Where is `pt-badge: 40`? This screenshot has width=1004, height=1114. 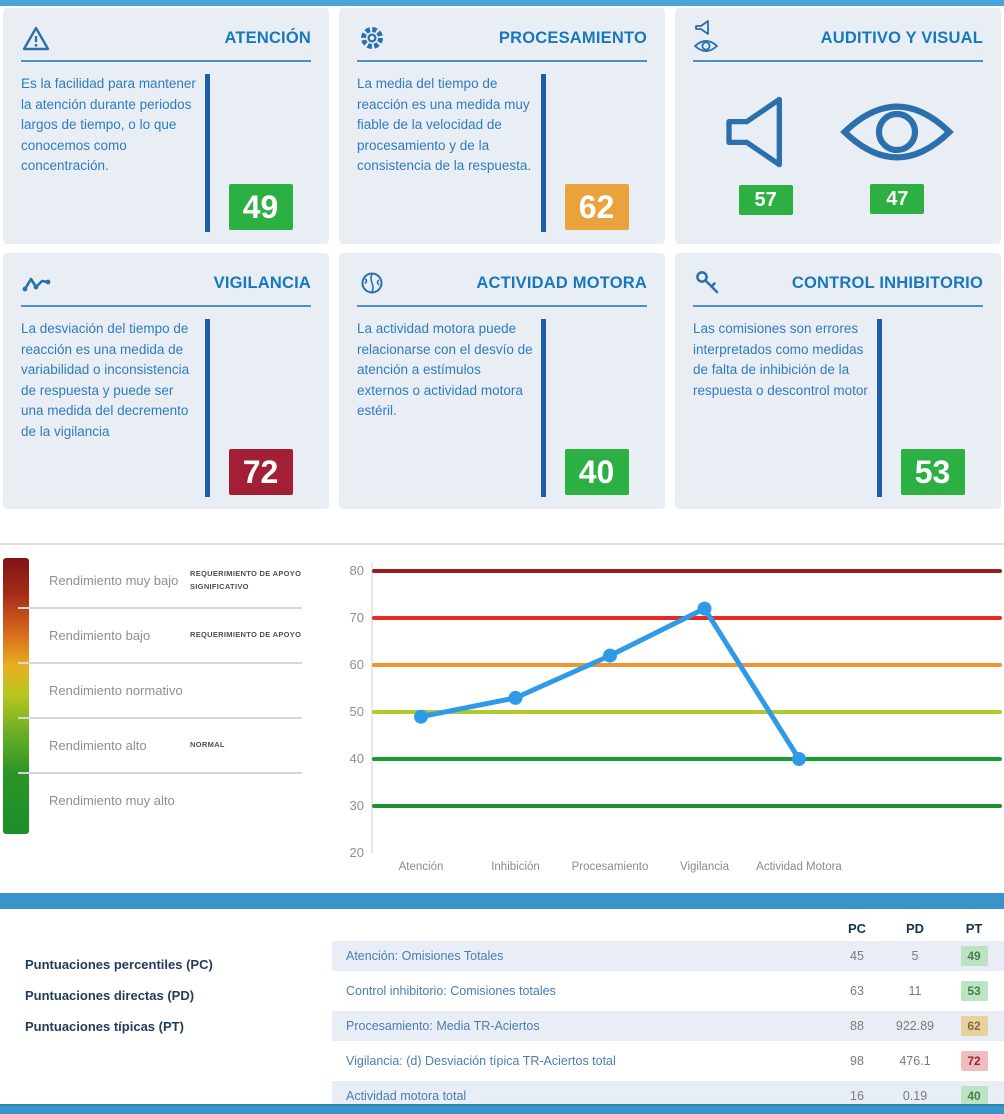
pt-badge: 40 is located at coordinates (974, 1096).